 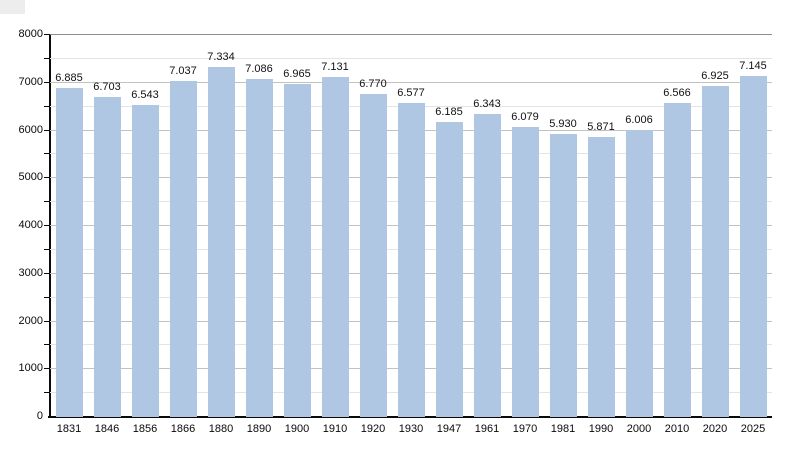 I want to click on y-tick-label-3000: 3000, so click(x=30, y=272).